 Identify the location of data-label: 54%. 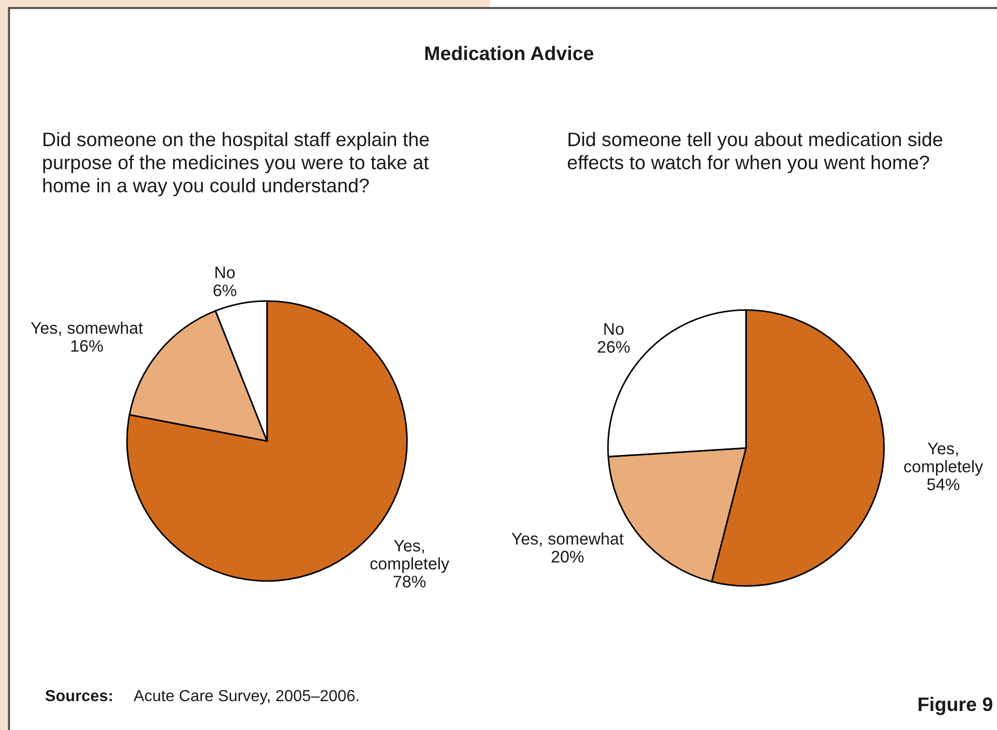
(943, 484).